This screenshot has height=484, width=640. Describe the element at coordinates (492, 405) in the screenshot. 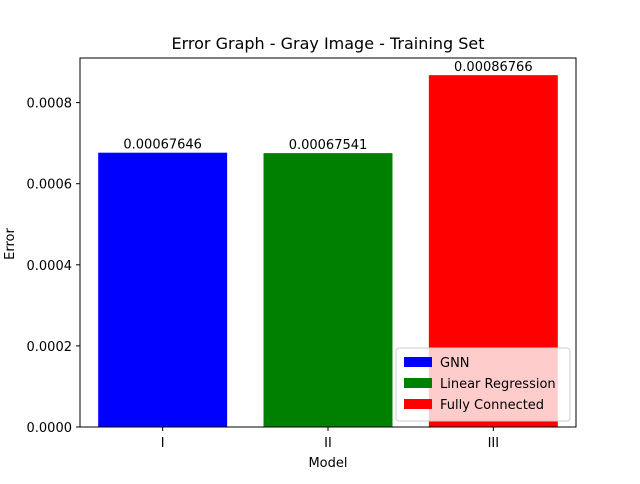

I see `legend-label-2: Fully Connected` at that location.